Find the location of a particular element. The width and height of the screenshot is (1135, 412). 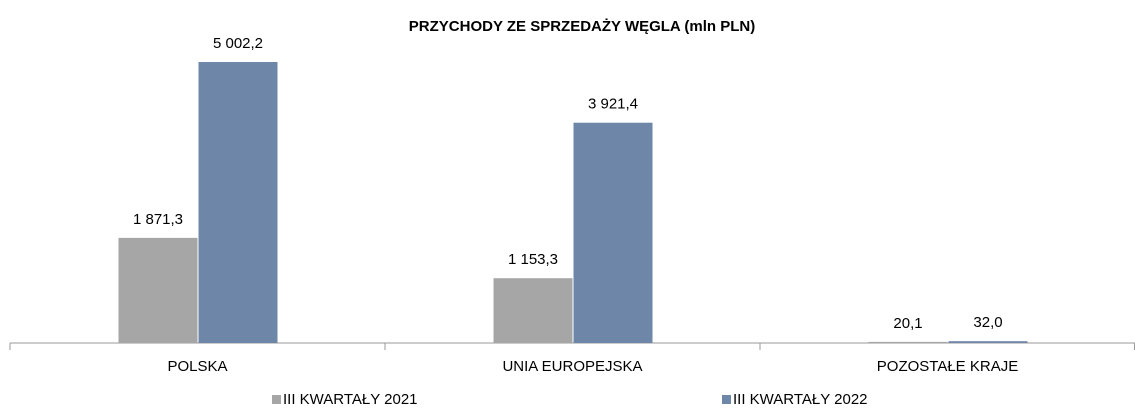

data-label: 3 921,4 is located at coordinates (613, 104).